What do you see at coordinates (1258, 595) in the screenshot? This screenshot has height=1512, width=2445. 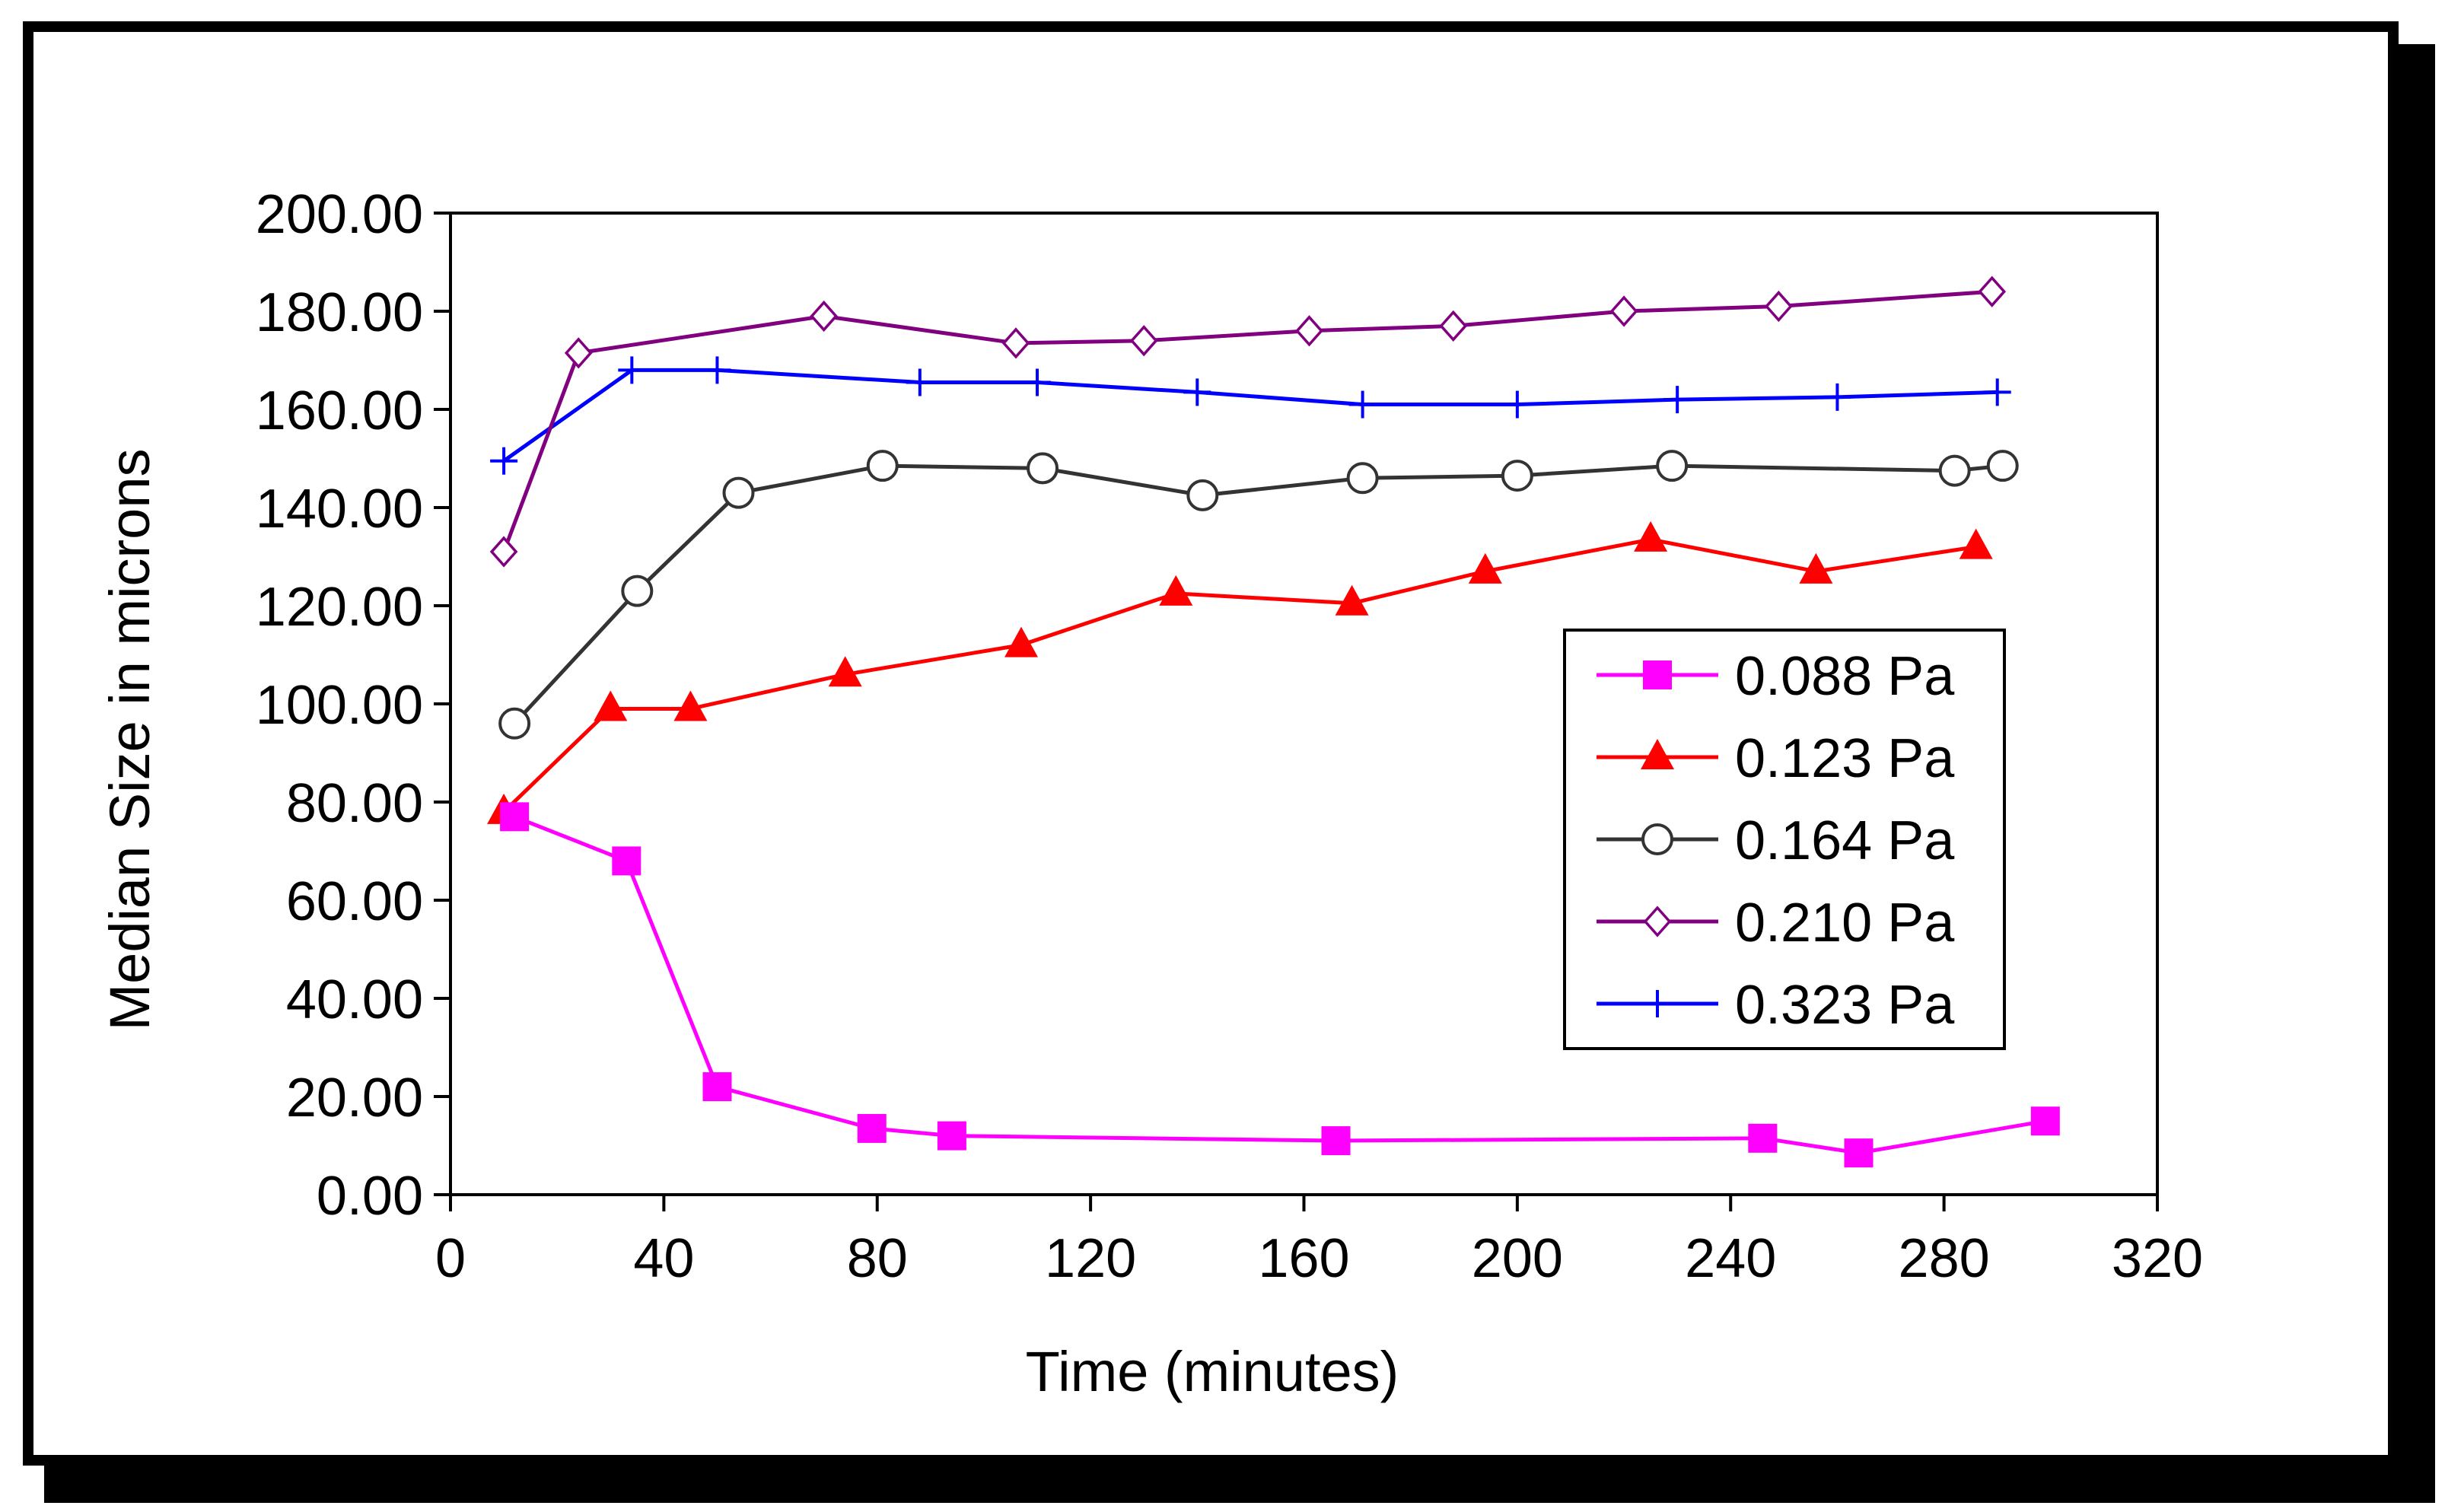 I see `series-0-164-pa` at bounding box center [1258, 595].